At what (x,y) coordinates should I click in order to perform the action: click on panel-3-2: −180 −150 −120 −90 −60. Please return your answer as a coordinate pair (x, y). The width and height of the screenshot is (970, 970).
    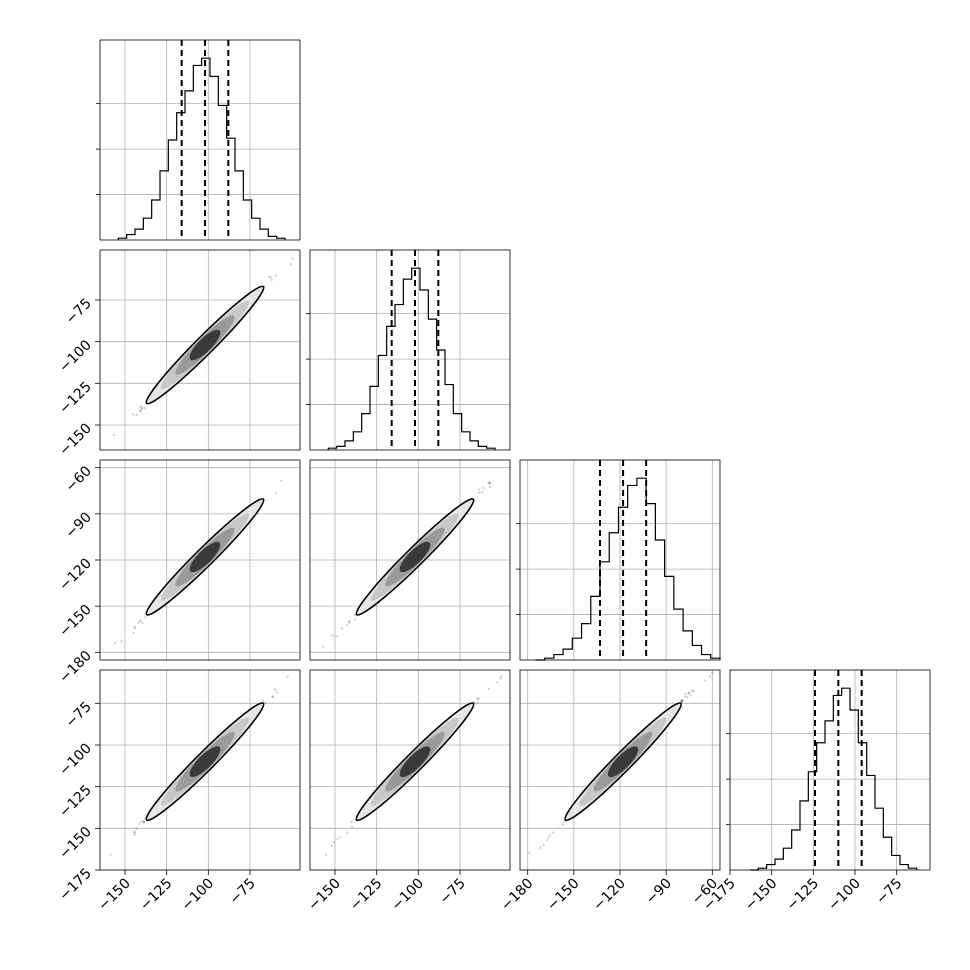
    Looking at the image, I should click on (609, 792).